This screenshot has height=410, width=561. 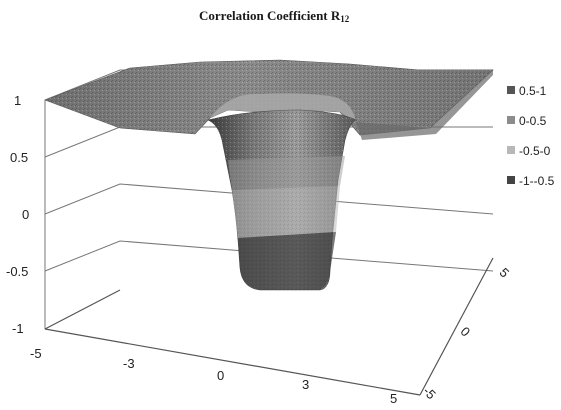 I want to click on floor-front-edge, so click(x=232, y=362).